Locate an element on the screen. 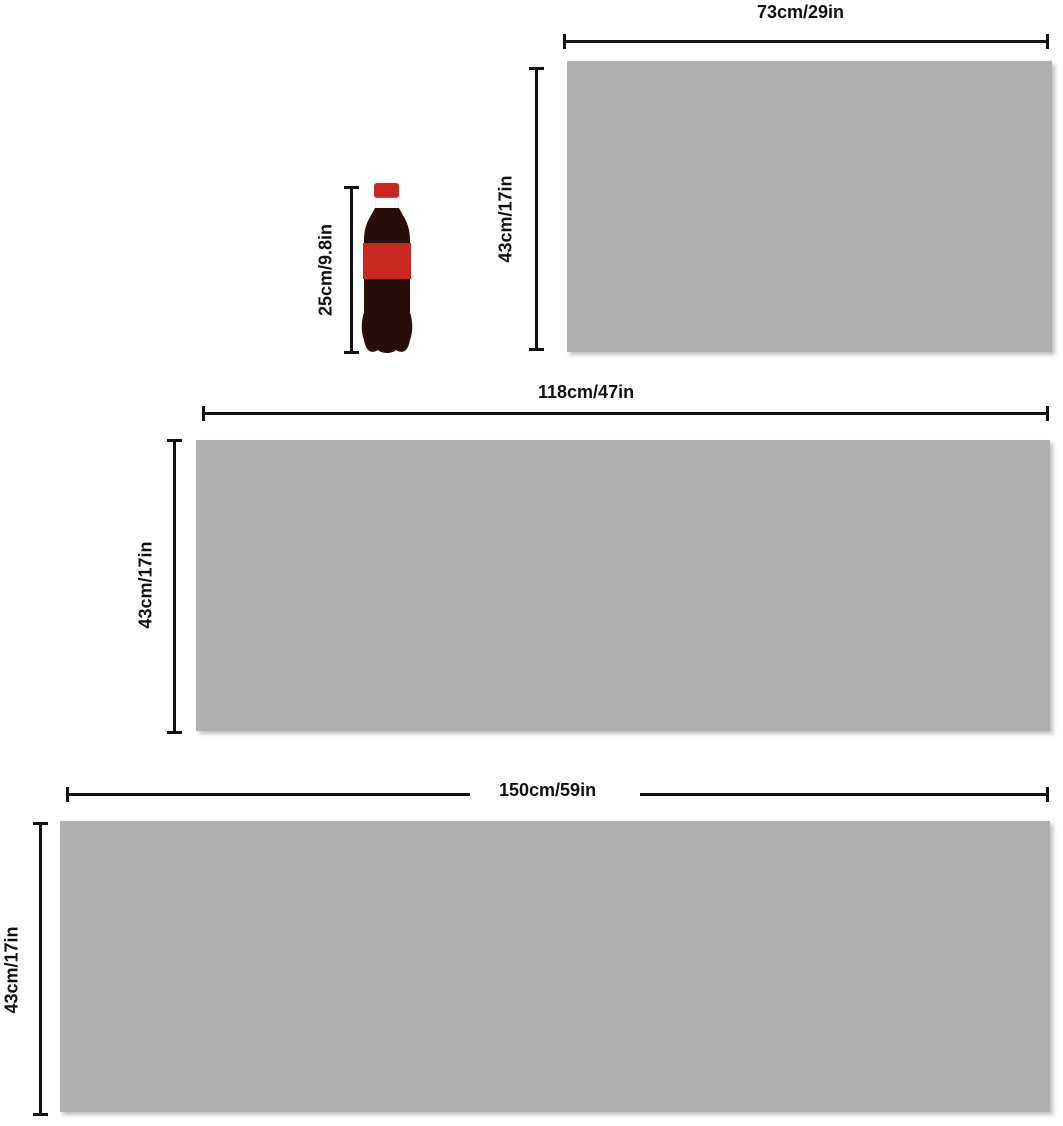  panel-2-width-dimension-line is located at coordinates (625, 413).